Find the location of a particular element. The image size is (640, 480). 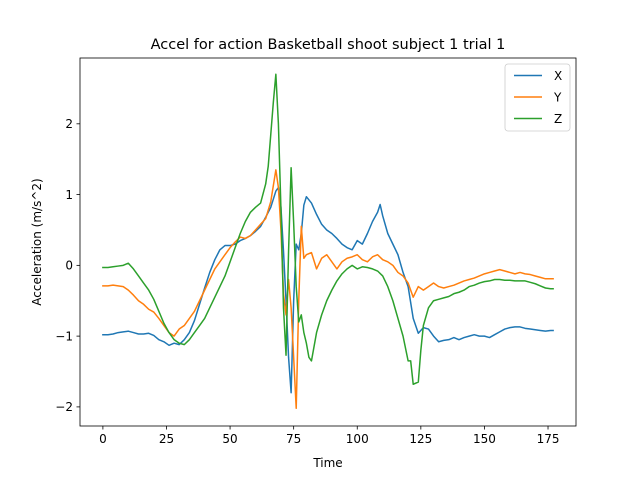

y-tick-label: 0 is located at coordinates (69, 266).